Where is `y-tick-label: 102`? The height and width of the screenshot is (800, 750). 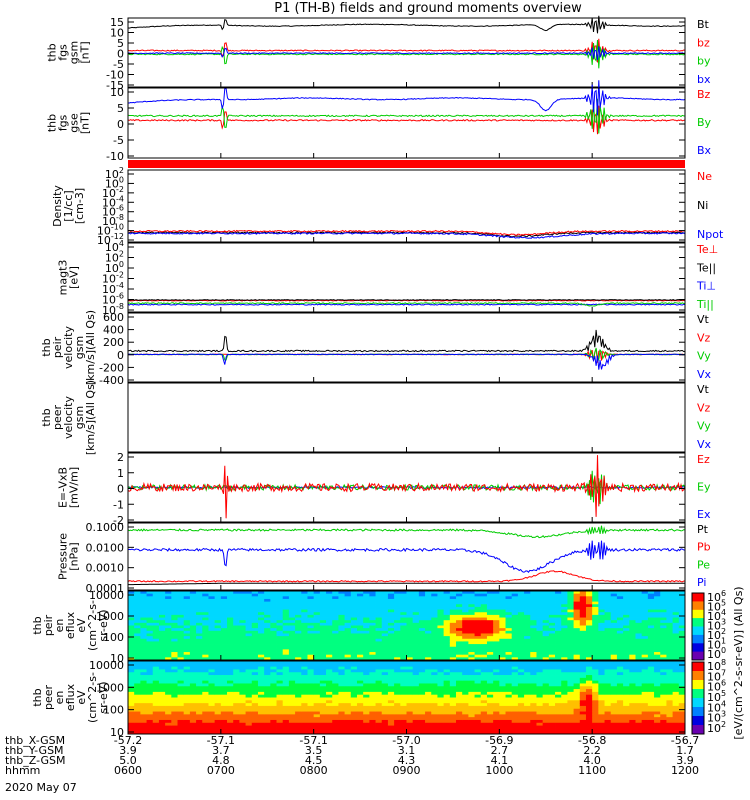 y-tick-label: 102 is located at coordinates (114, 257).